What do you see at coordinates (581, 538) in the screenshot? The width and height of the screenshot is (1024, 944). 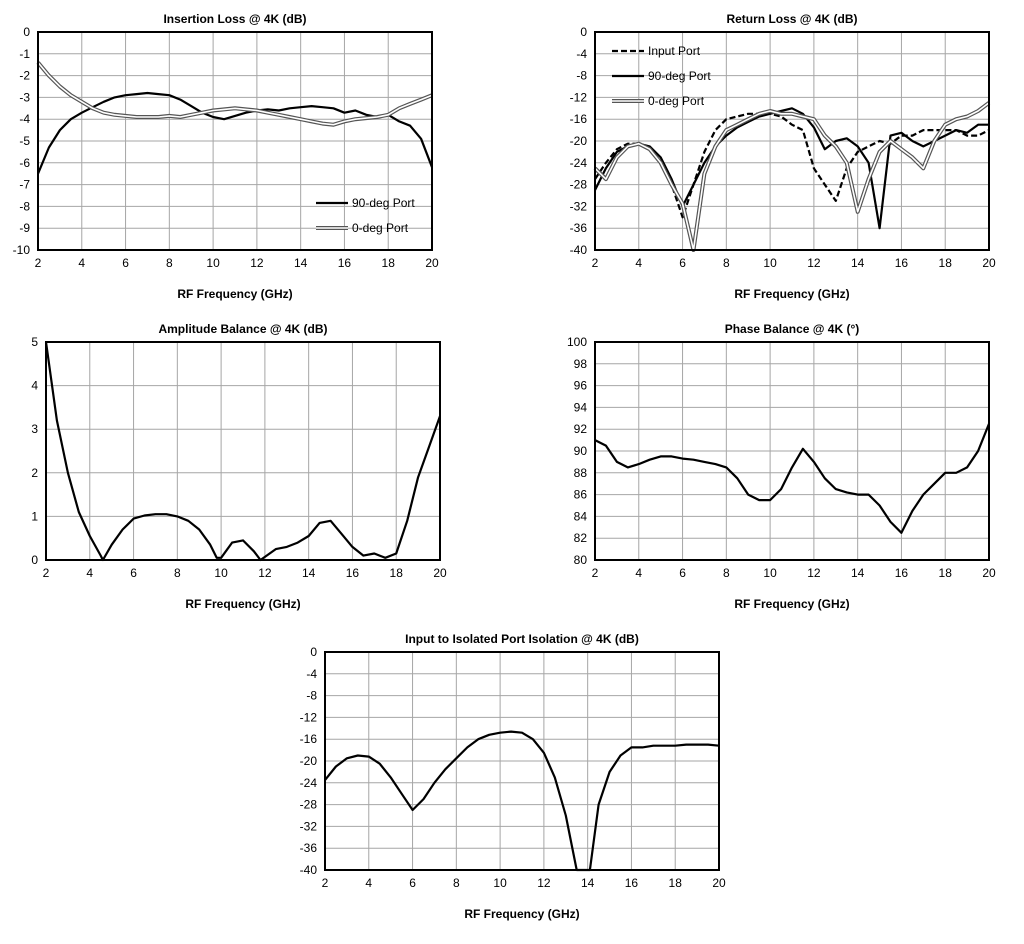 I see `y-tick-label: 82` at bounding box center [581, 538].